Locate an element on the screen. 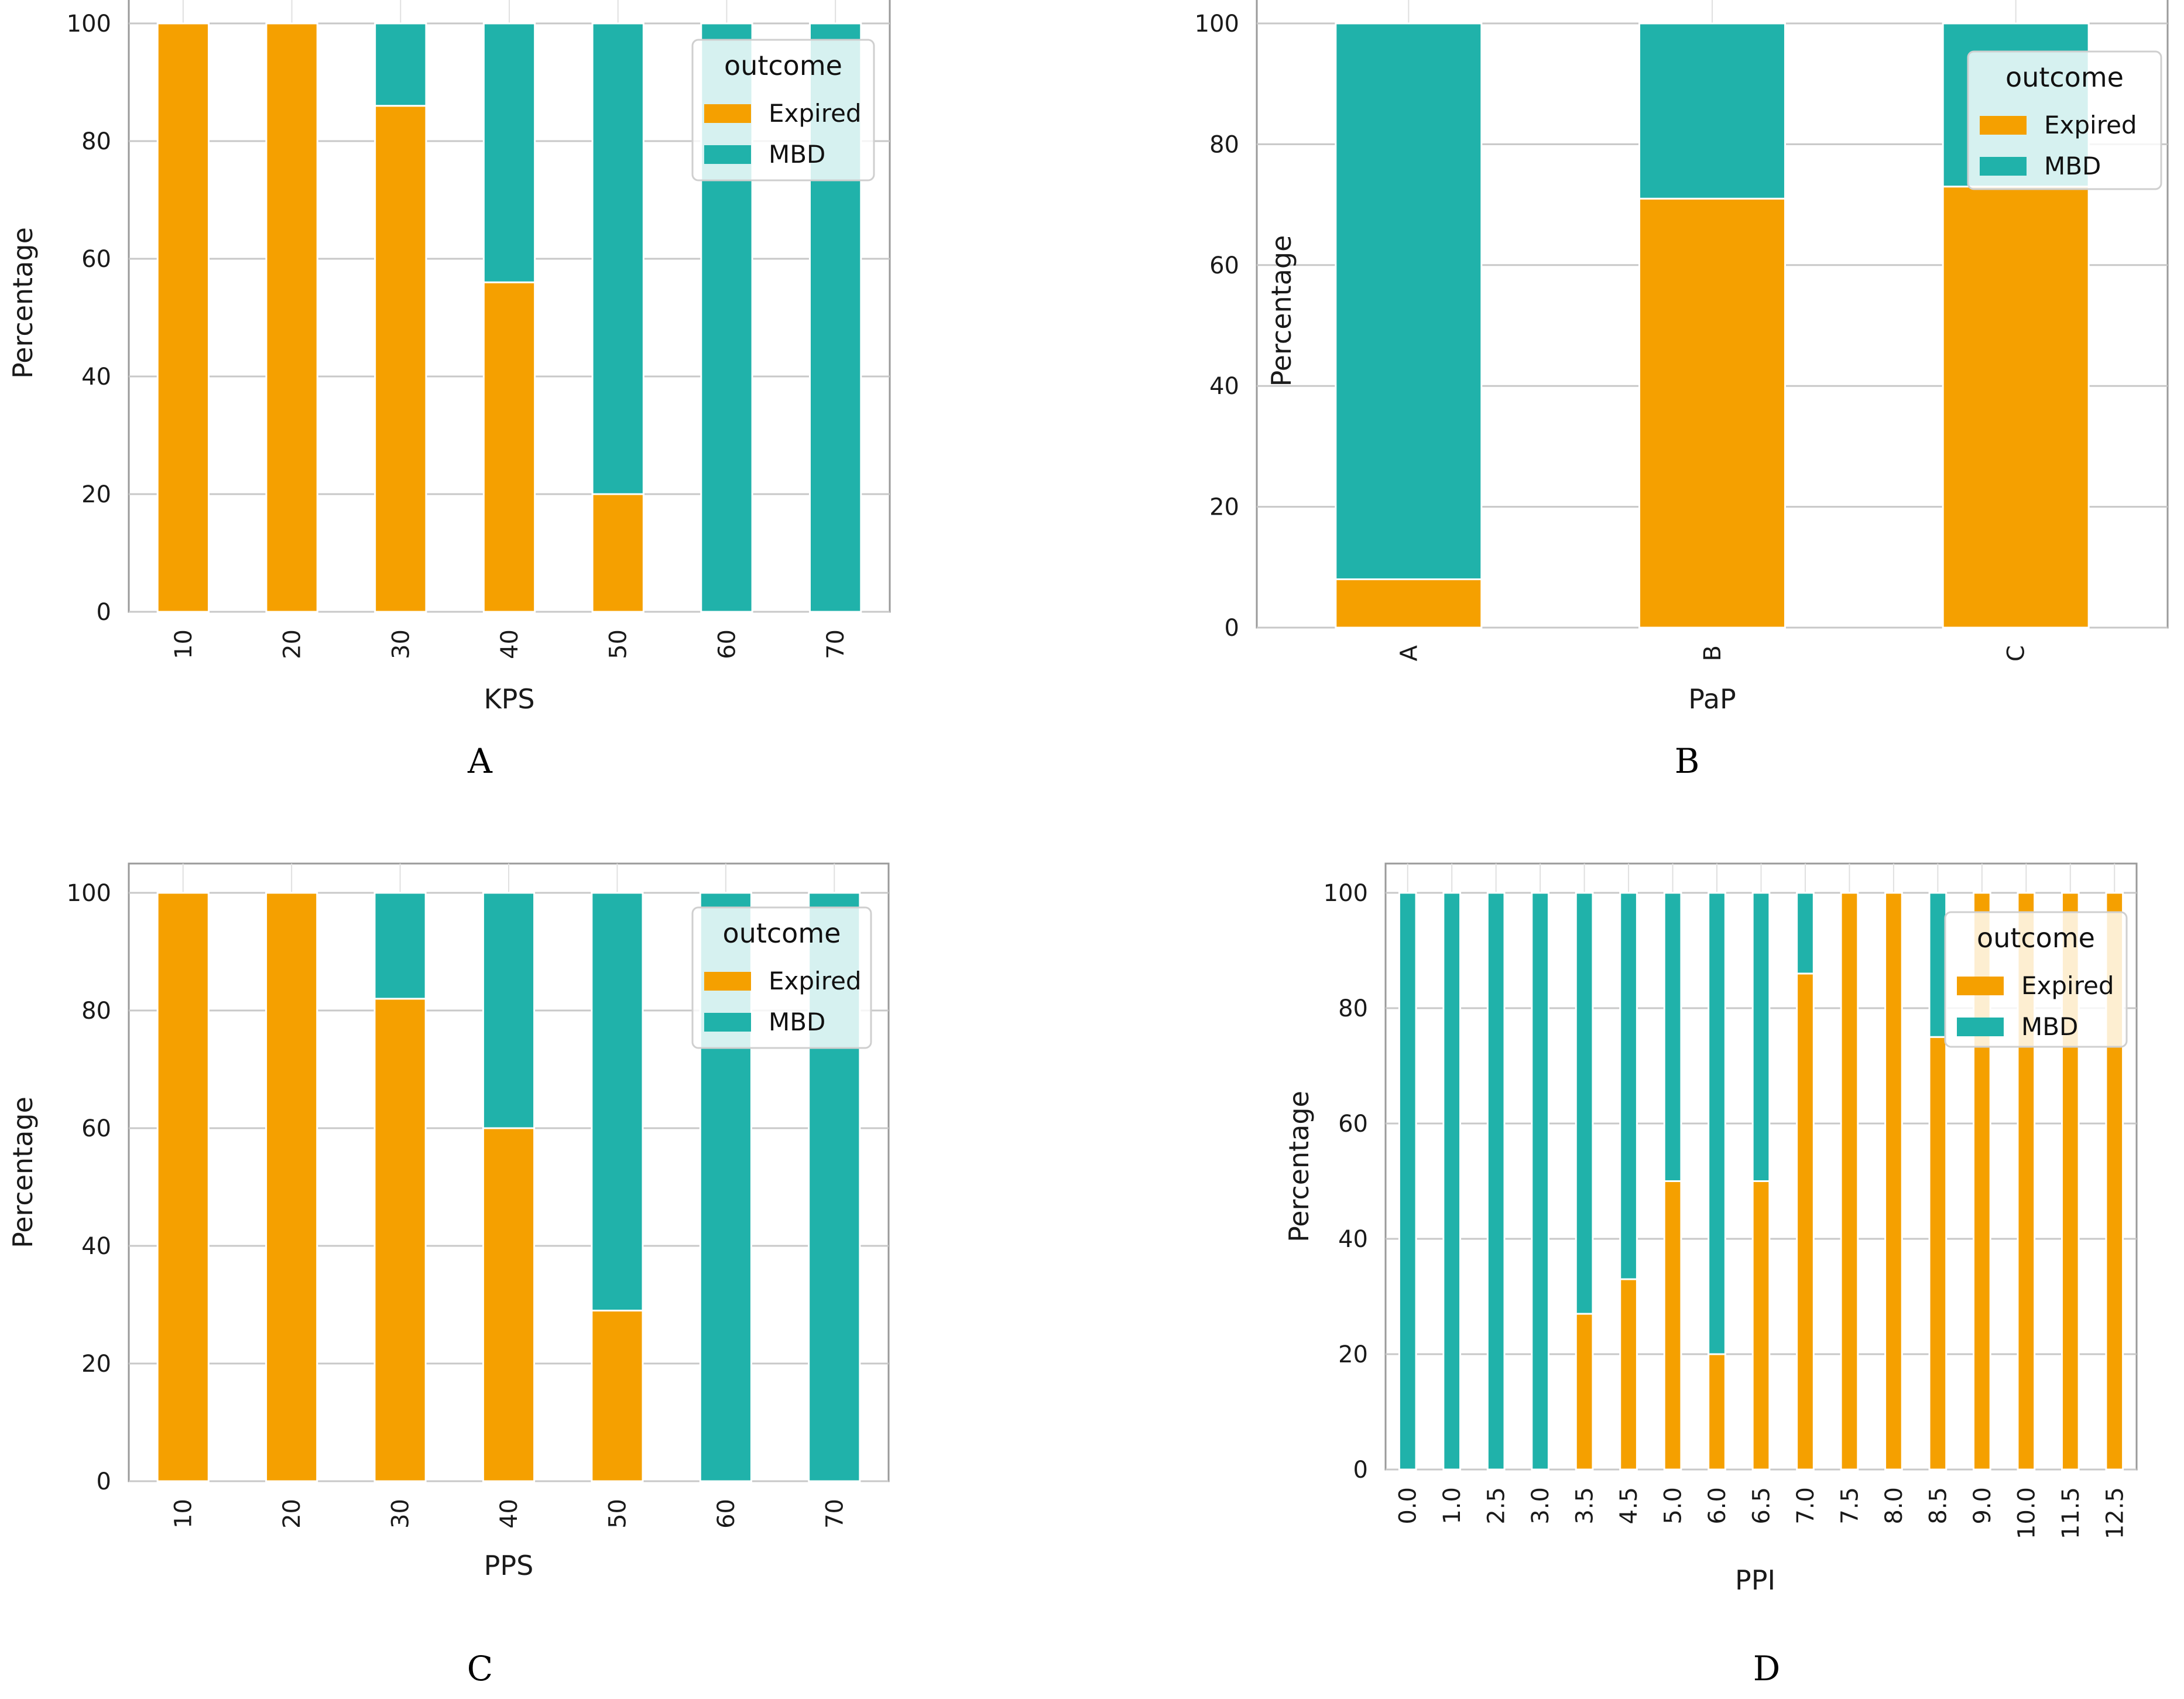 The image size is (2184, 1699). panel-label: B is located at coordinates (1687, 761).